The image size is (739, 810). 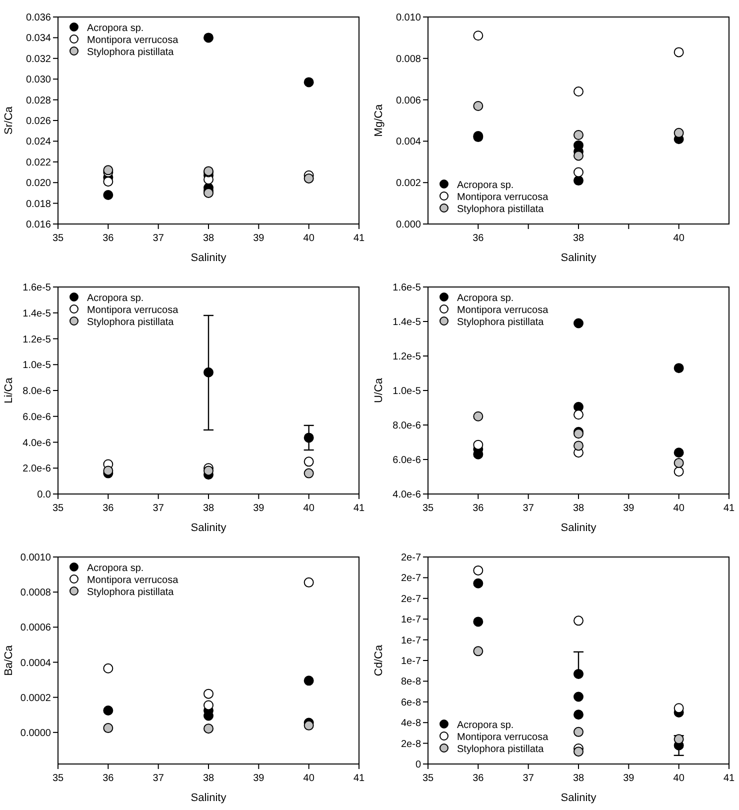 I want to click on y-tick-label: 0.028, so click(x=39, y=100).